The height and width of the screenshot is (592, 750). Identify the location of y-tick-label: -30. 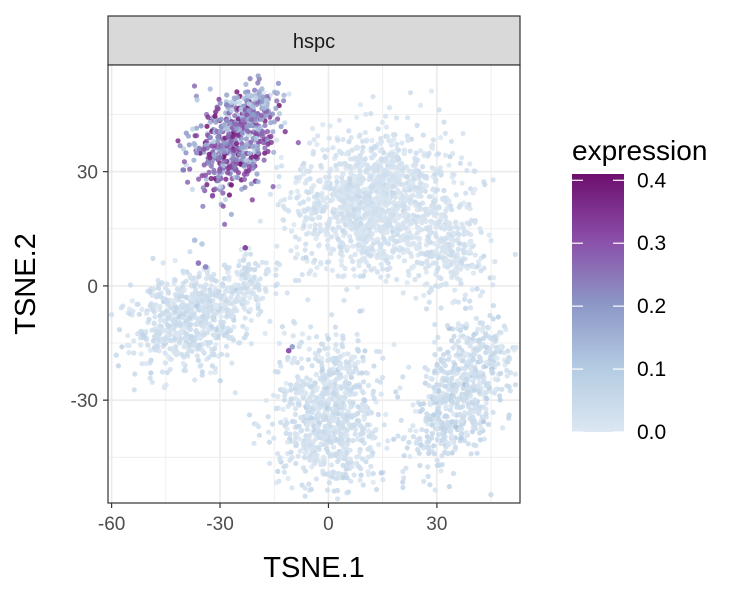
(84, 401).